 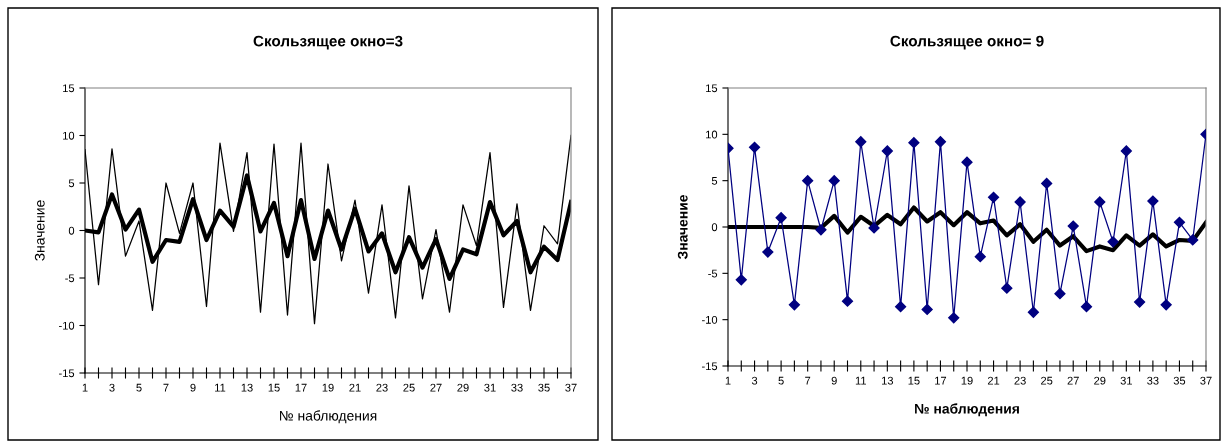 I want to click on chart-title: Скользящее окно=3, so click(x=328, y=42).